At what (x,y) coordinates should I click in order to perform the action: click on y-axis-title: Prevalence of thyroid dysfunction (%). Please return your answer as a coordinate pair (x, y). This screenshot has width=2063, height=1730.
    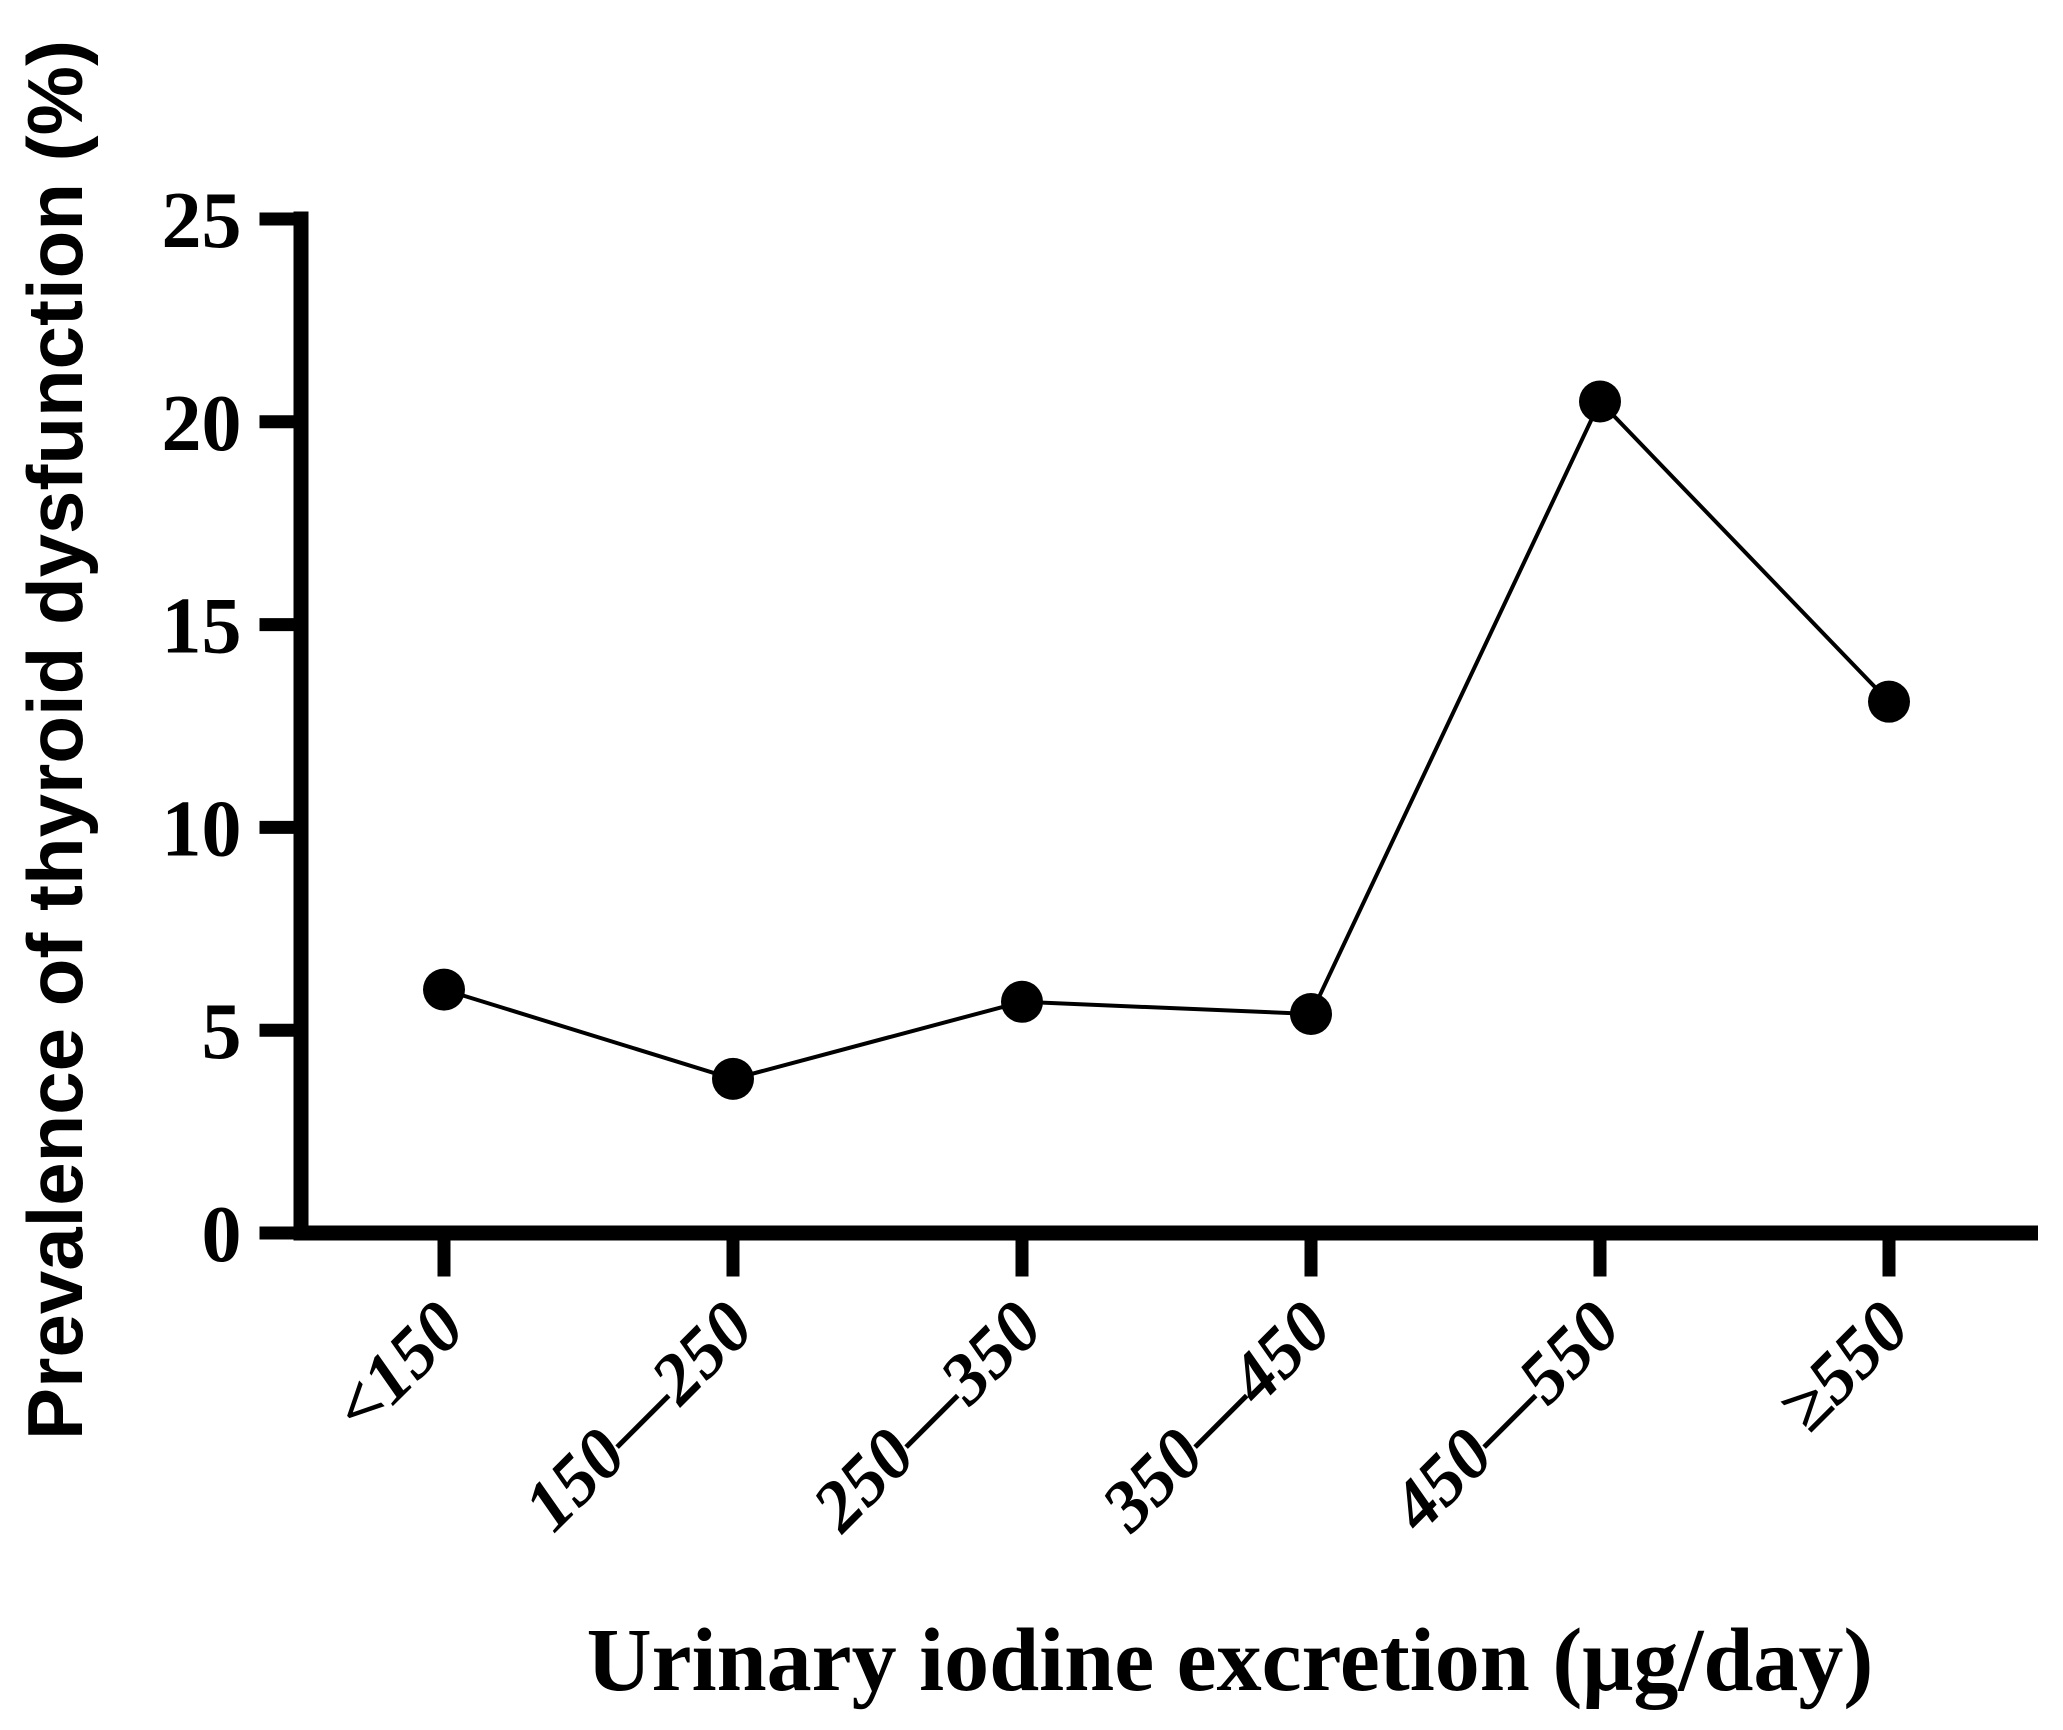
    Looking at the image, I should click on (55, 740).